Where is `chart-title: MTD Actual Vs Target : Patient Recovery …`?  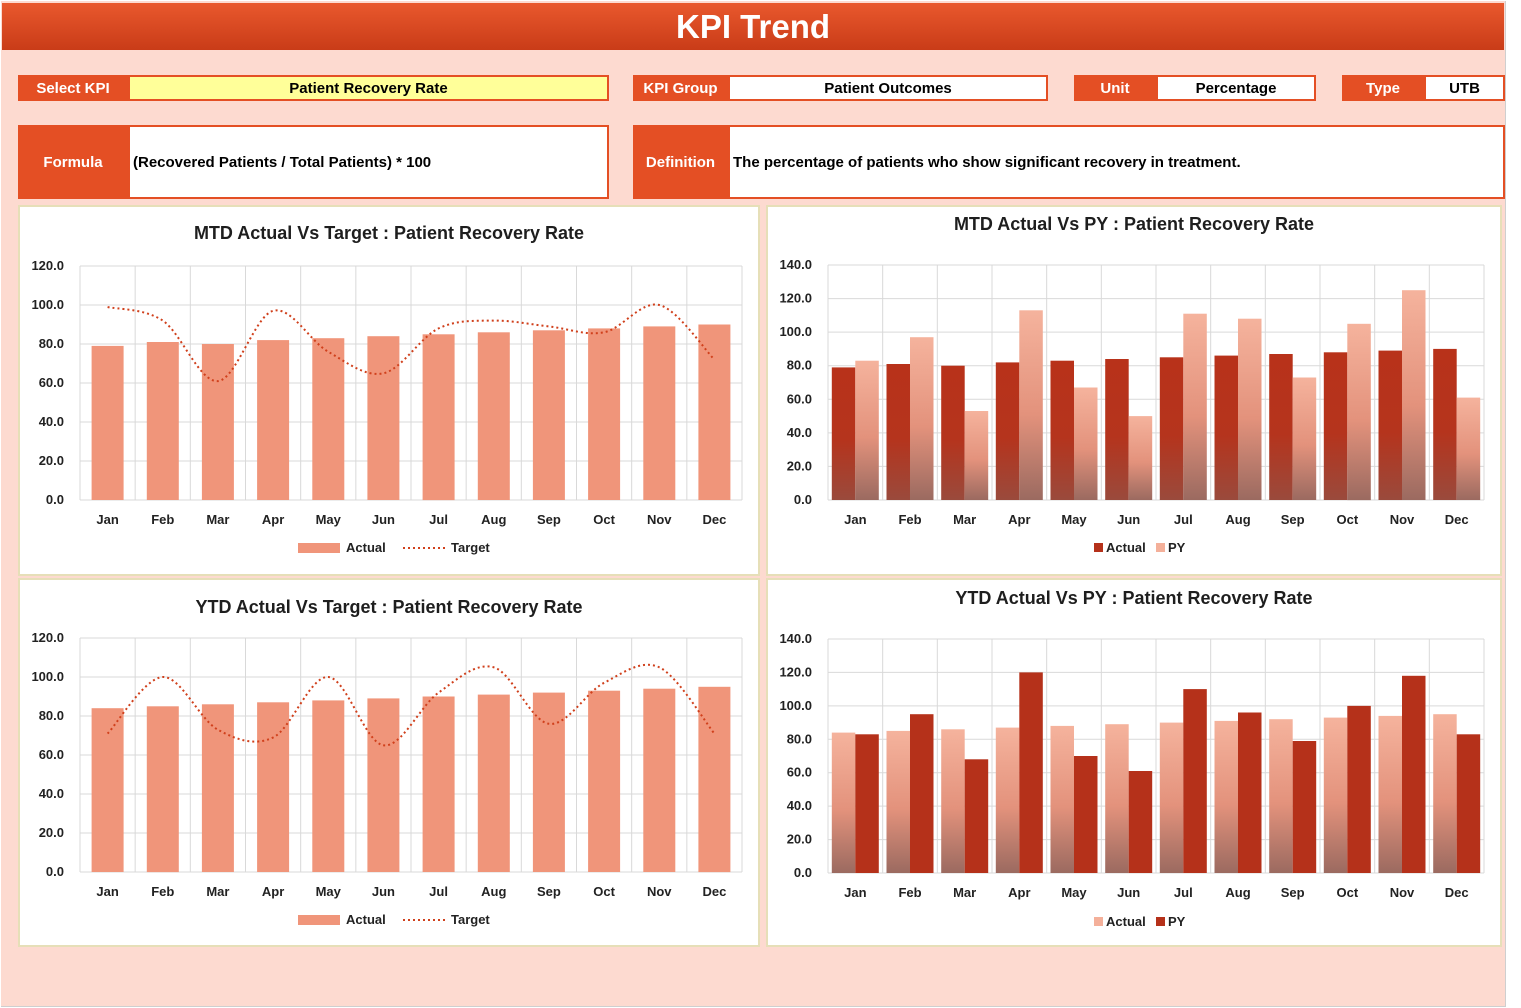 chart-title: MTD Actual Vs Target : Patient Recovery … is located at coordinates (389, 233).